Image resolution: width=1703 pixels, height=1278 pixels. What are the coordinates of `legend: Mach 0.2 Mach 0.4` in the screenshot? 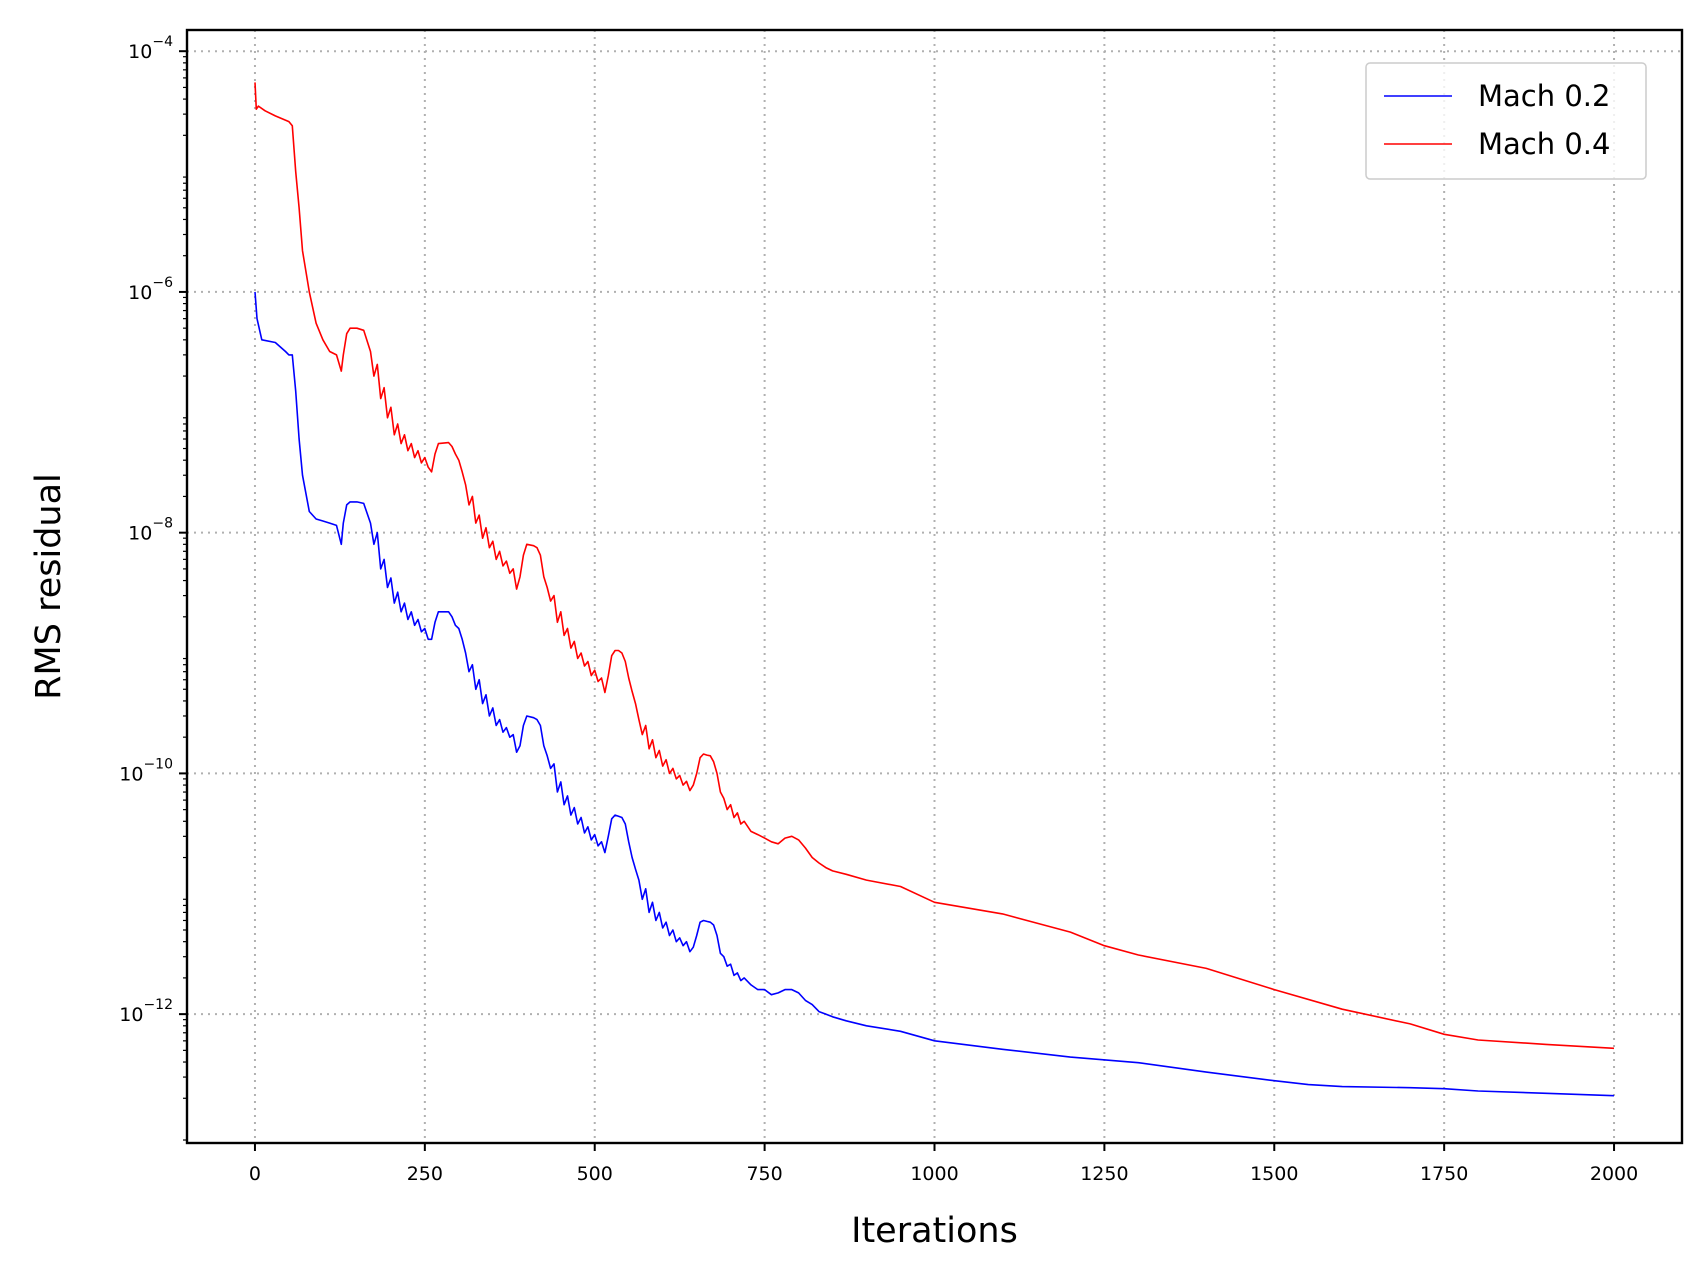 It's located at (1506, 121).